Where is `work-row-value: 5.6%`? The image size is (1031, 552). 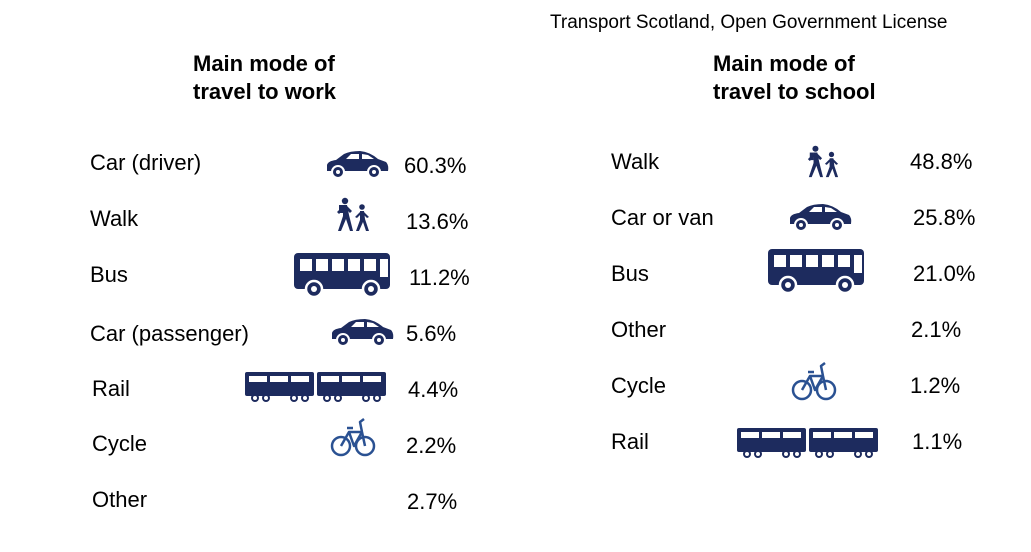 work-row-value: 5.6% is located at coordinates (431, 333).